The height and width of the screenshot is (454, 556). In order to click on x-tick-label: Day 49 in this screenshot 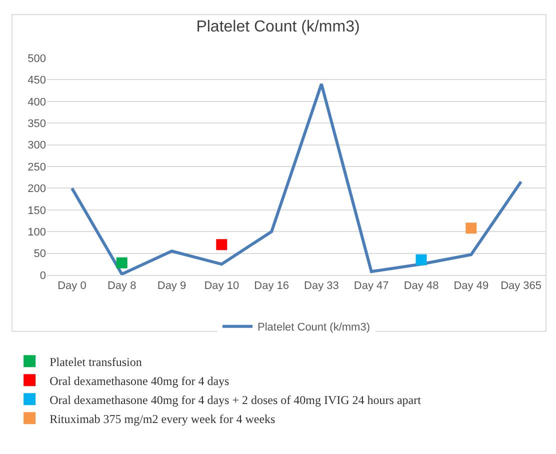, I will do `click(471, 286)`.